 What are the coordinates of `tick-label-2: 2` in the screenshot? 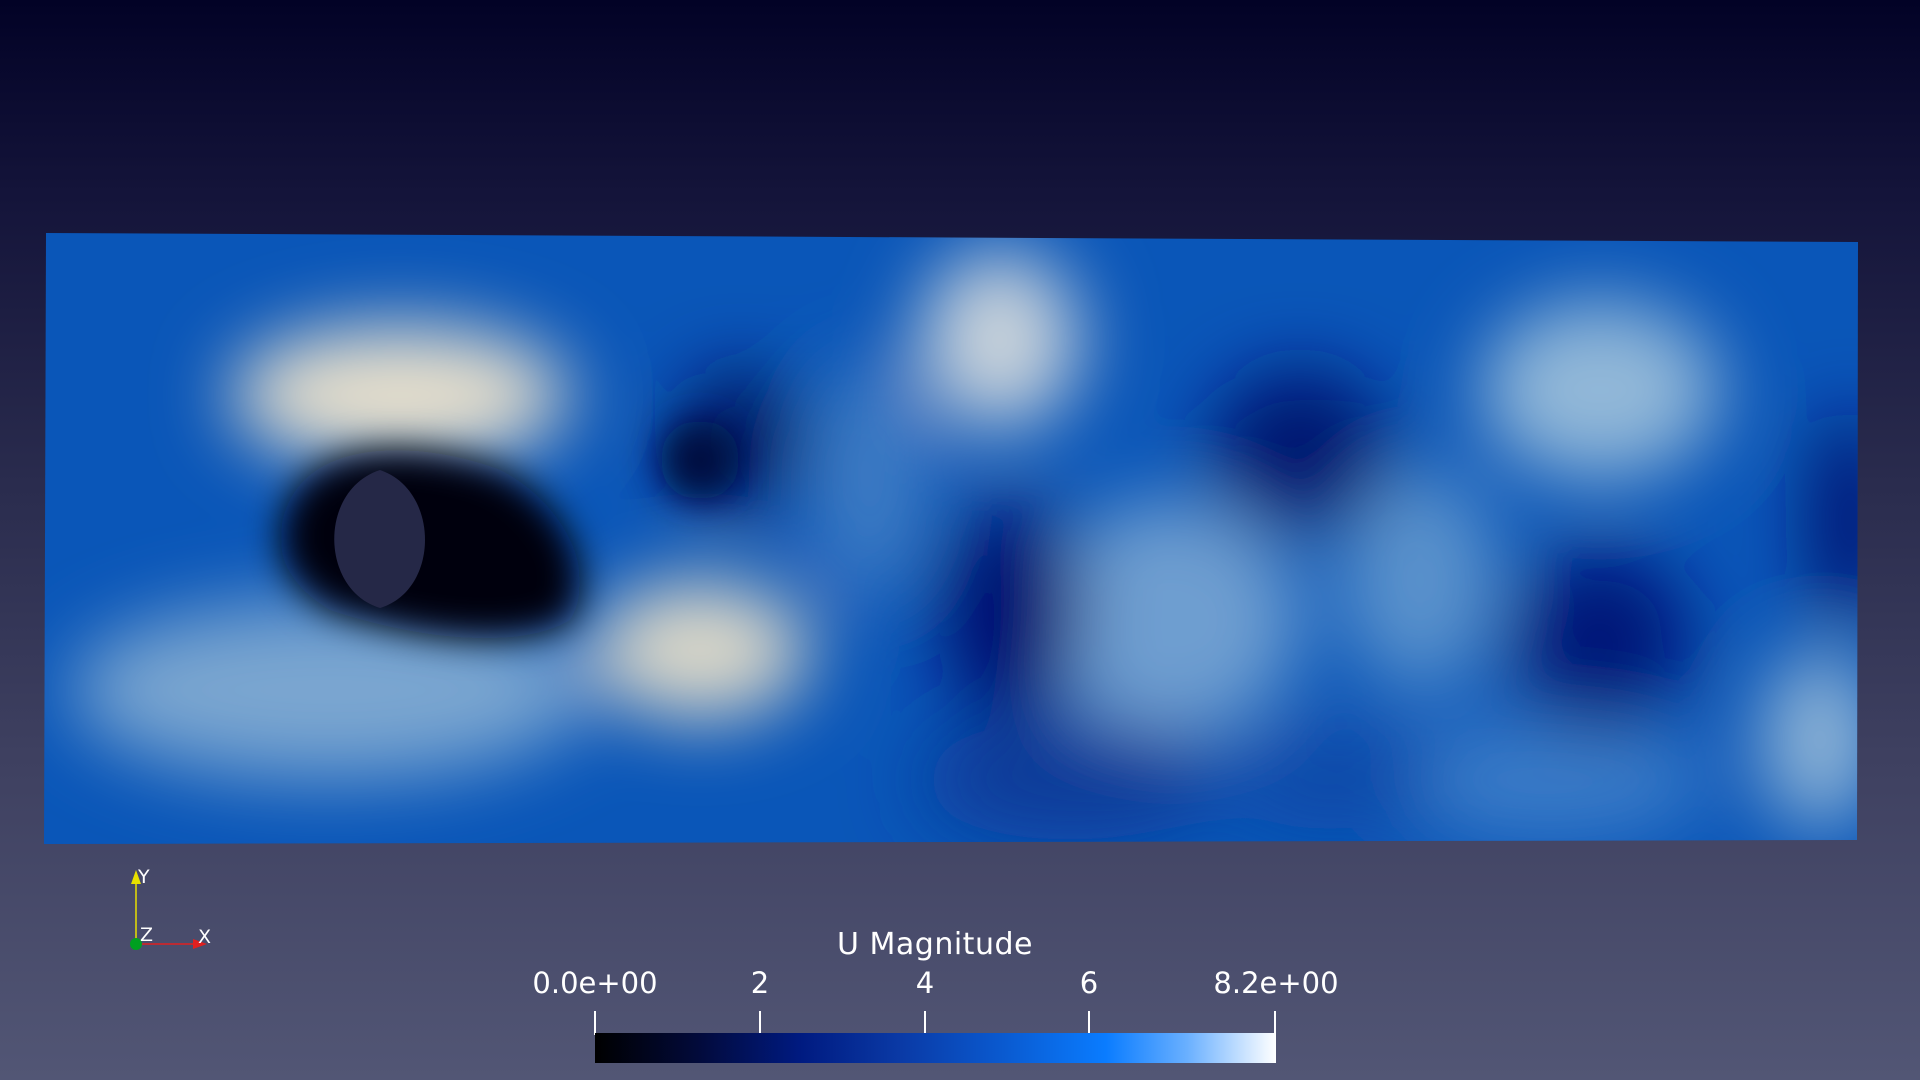 It's located at (760, 983).